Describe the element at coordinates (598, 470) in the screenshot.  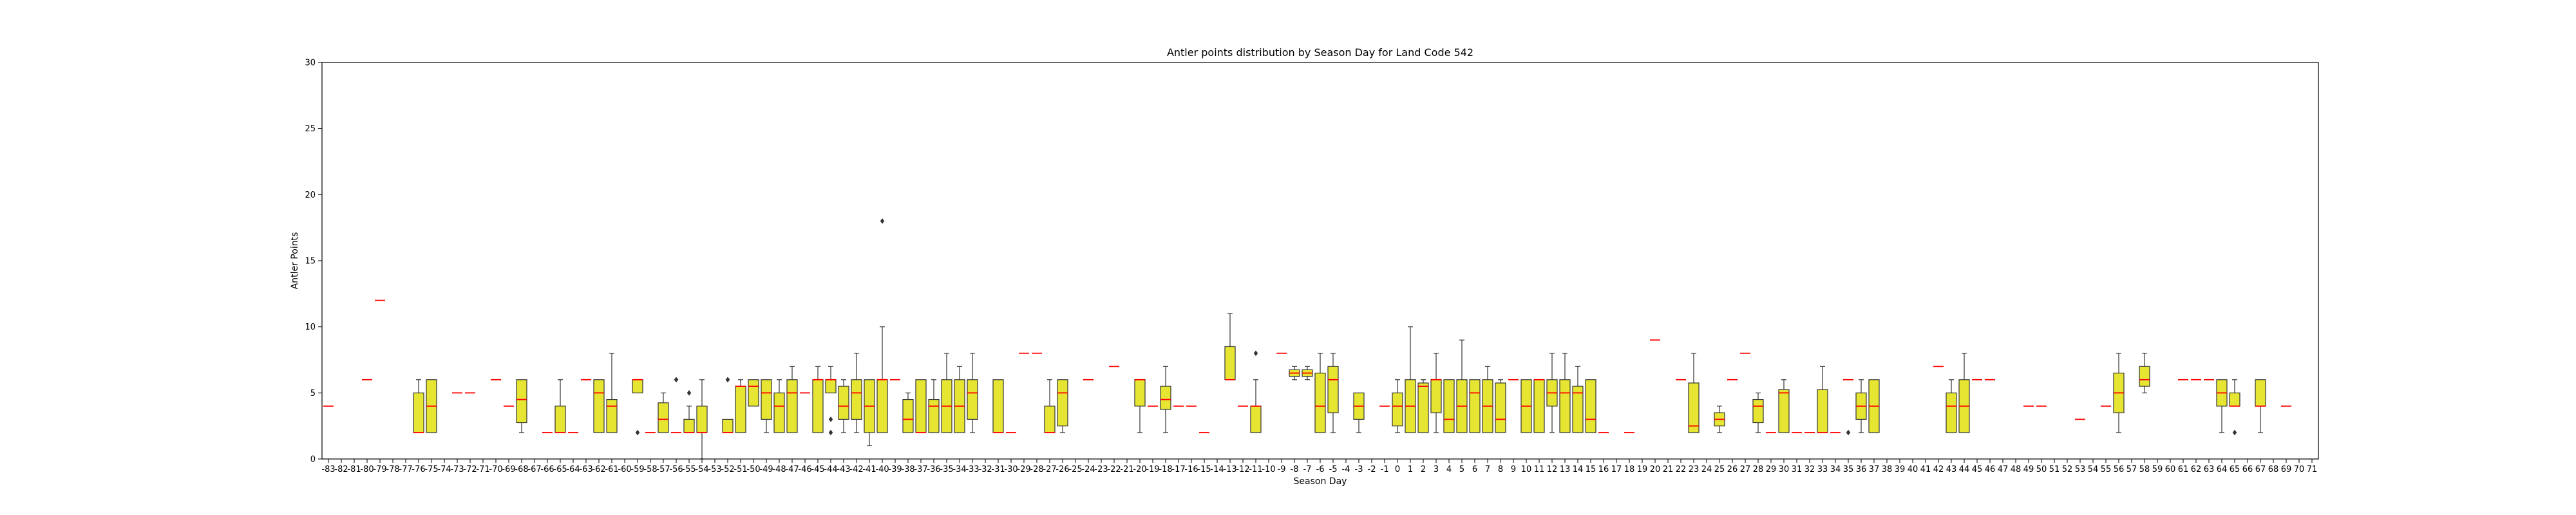
I see `x-tick-label: -62` at that location.